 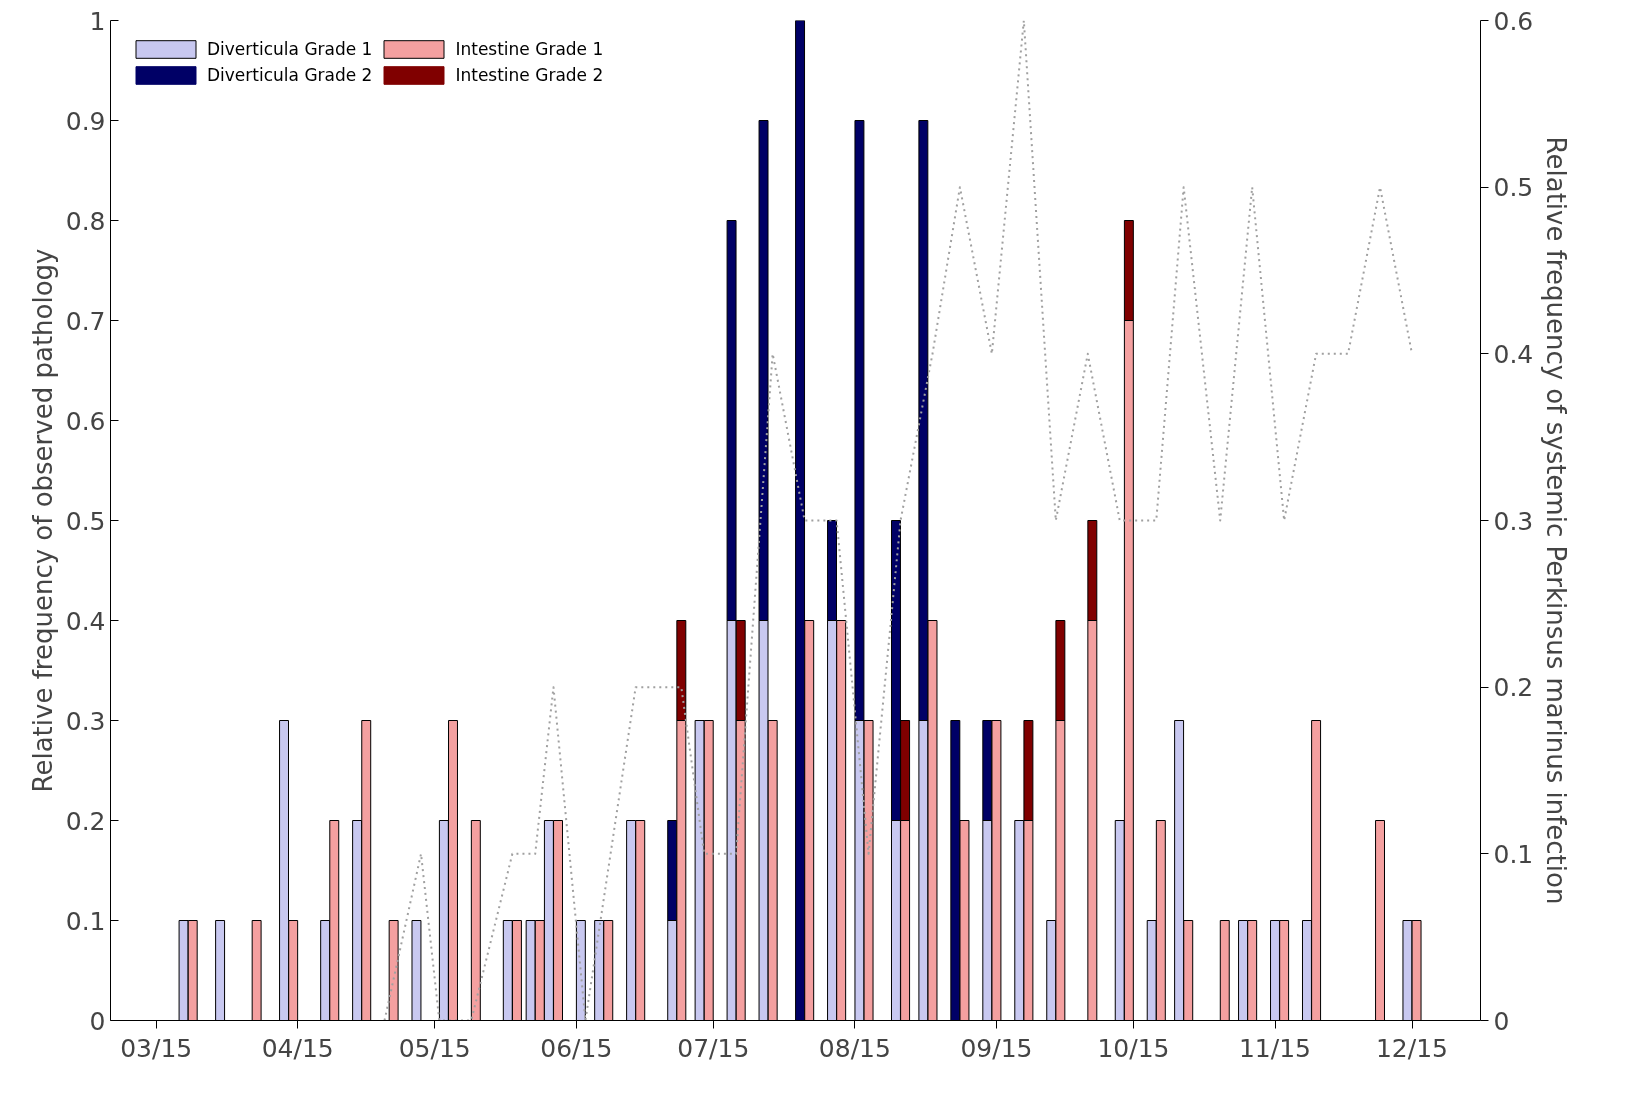 I want to click on y2-tick-label: 0.2, so click(x=1513, y=688).